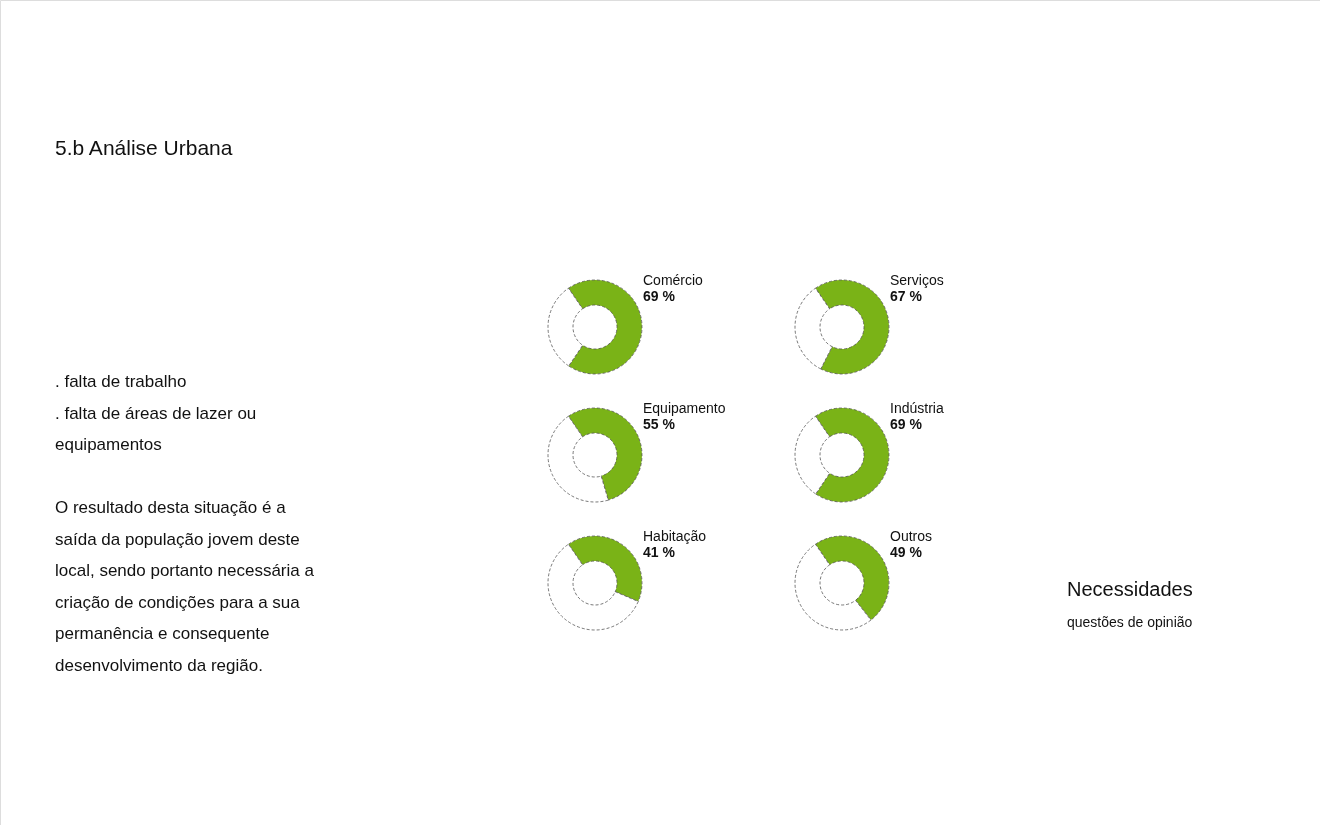  What do you see at coordinates (906, 552) in the screenshot?
I see `data-label: 49 %` at bounding box center [906, 552].